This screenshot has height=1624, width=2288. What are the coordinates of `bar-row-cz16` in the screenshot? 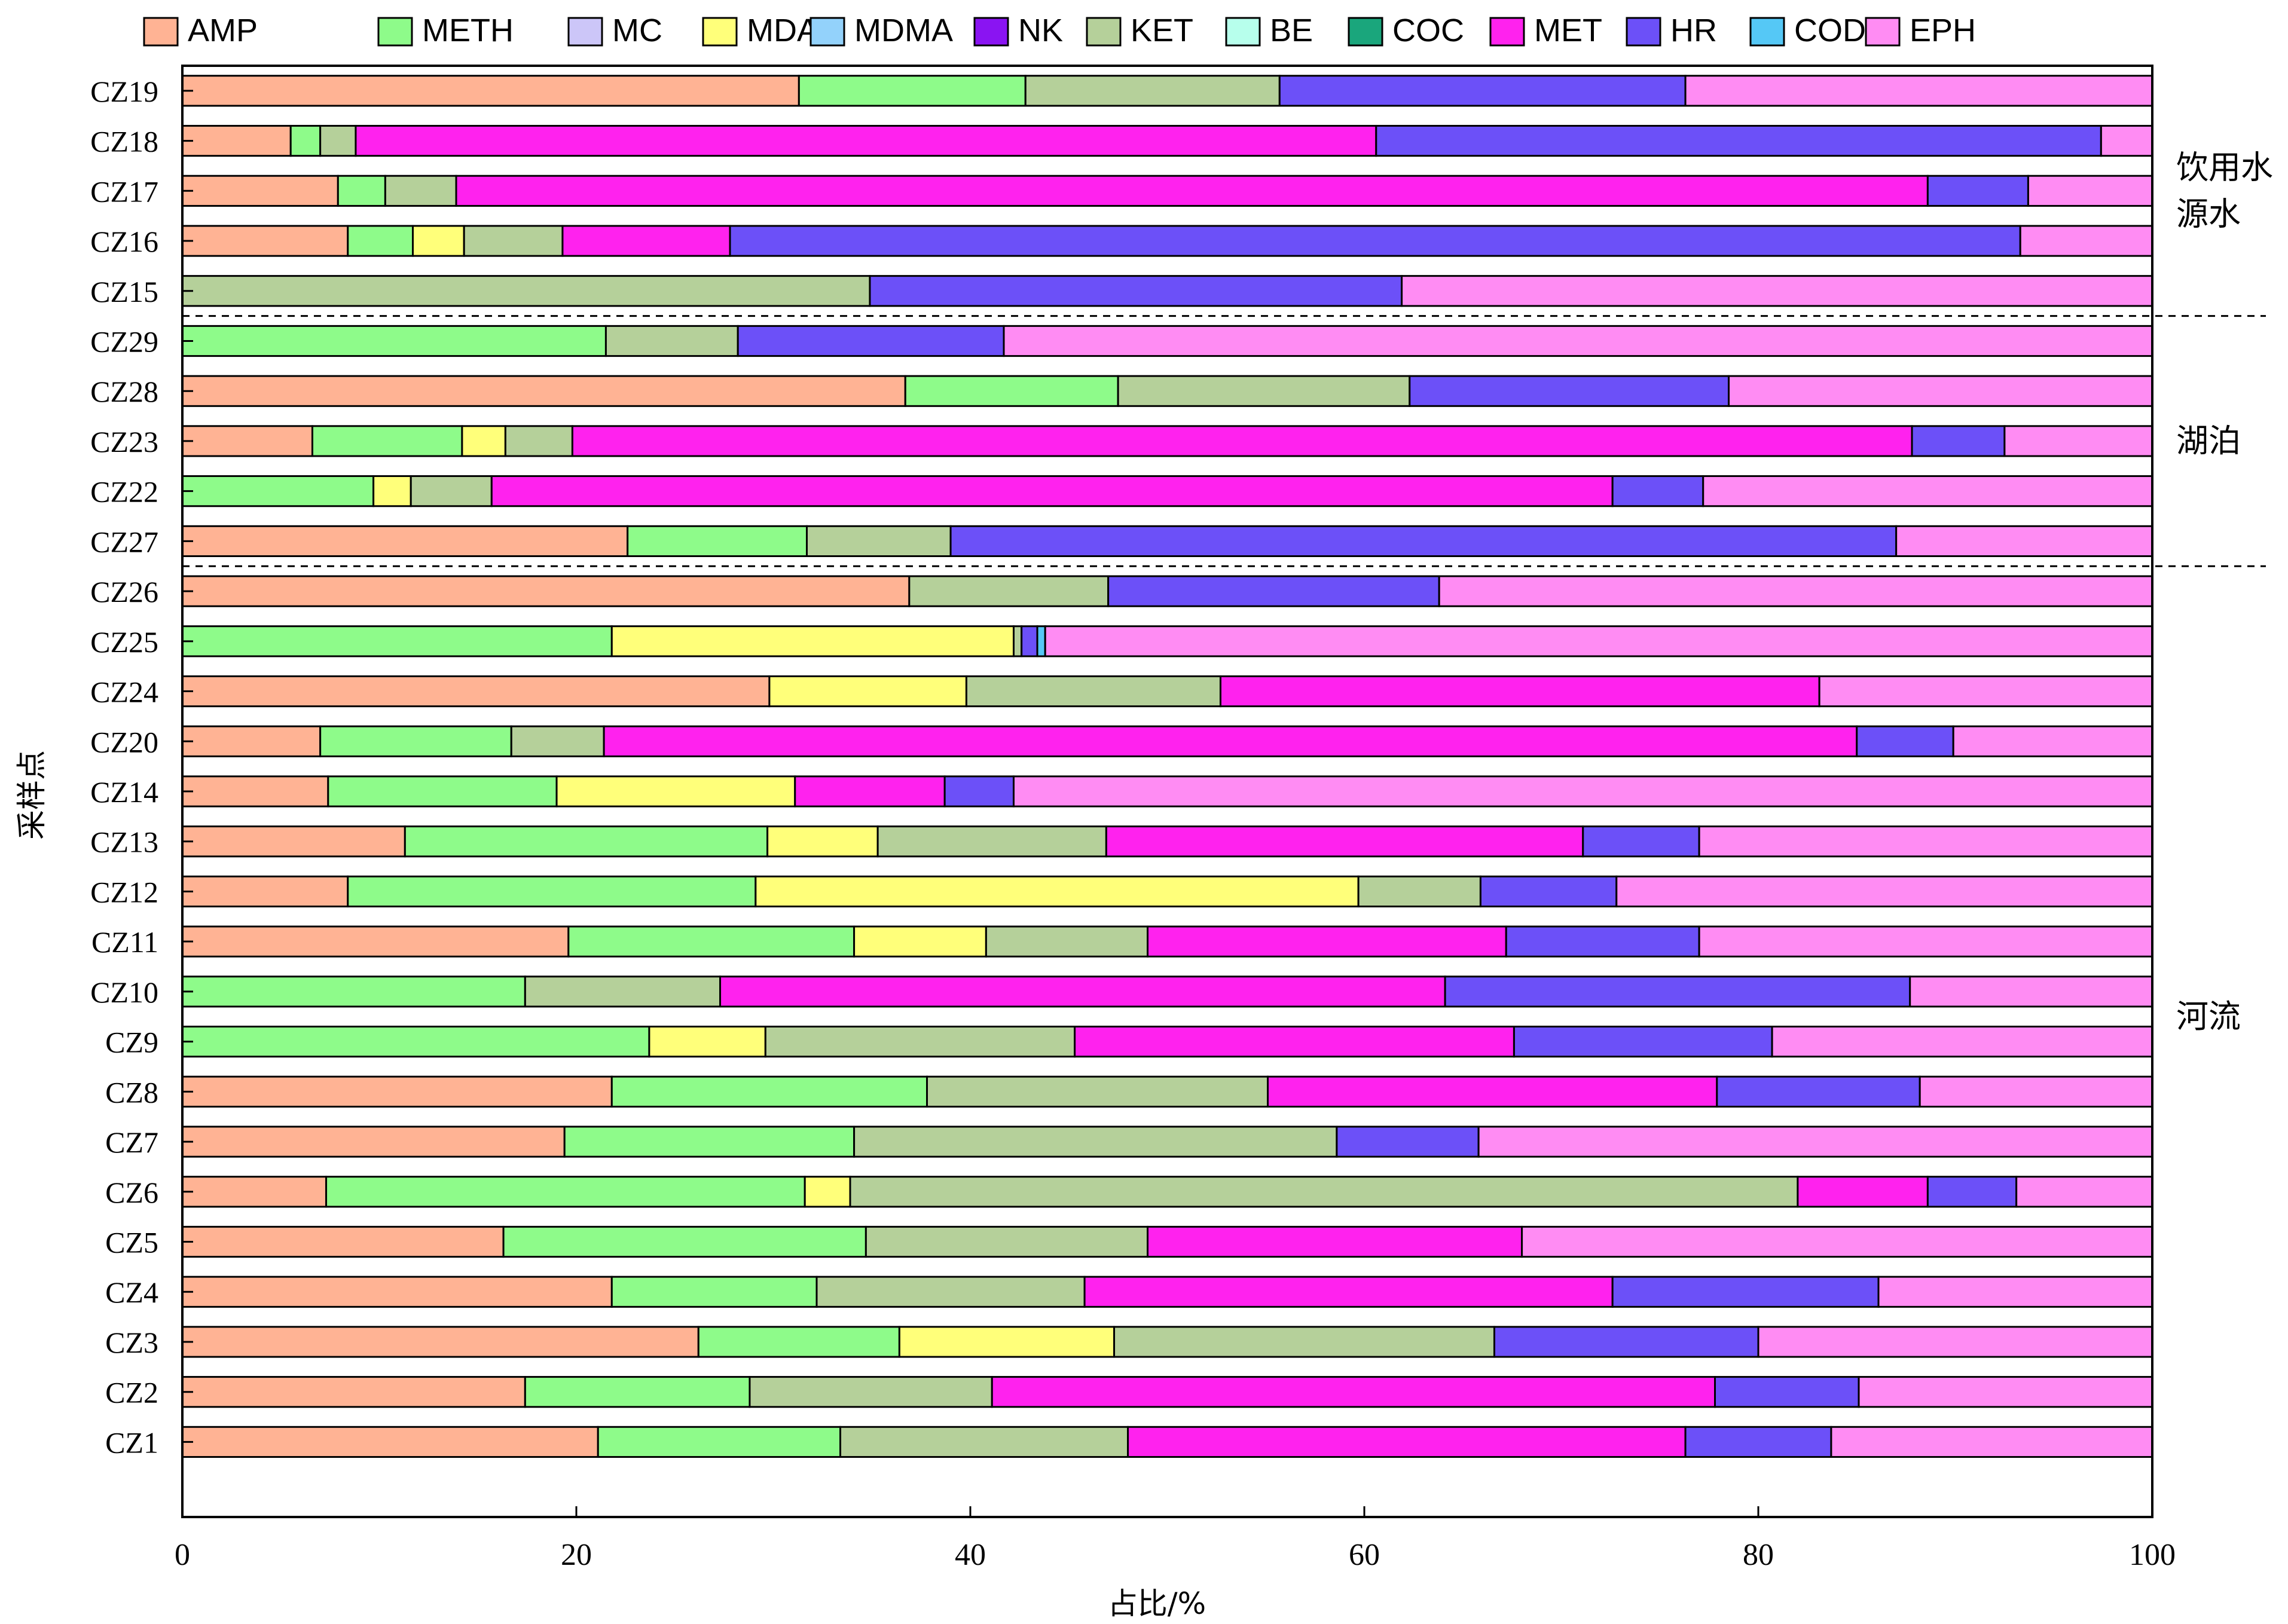 It's located at (1167, 241).